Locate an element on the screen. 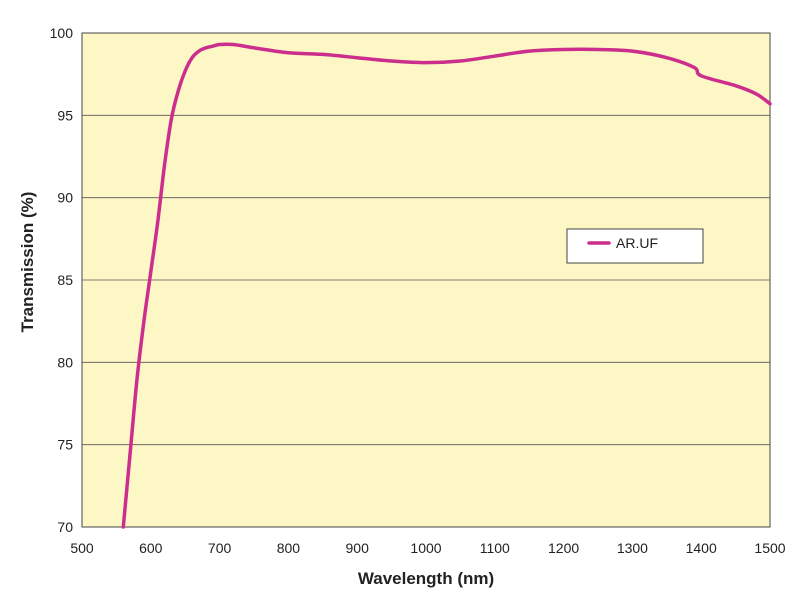 The image size is (798, 600). y-tick-label: 90 is located at coordinates (65, 198).